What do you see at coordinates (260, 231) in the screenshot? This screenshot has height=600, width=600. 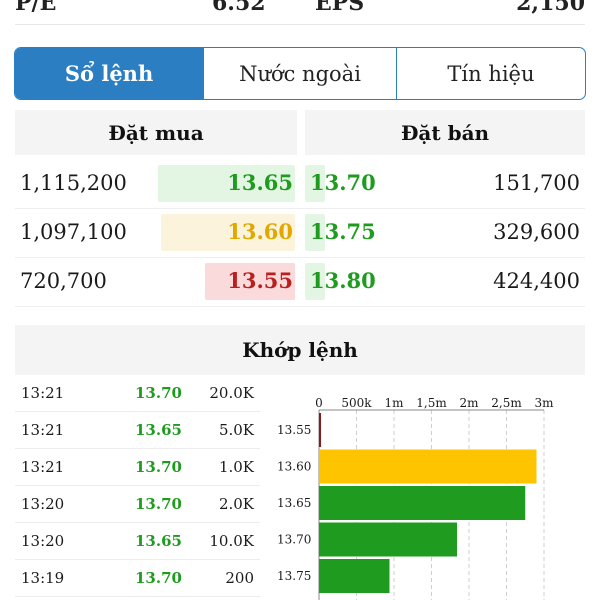 I see `buy-price: 13.60` at bounding box center [260, 231].